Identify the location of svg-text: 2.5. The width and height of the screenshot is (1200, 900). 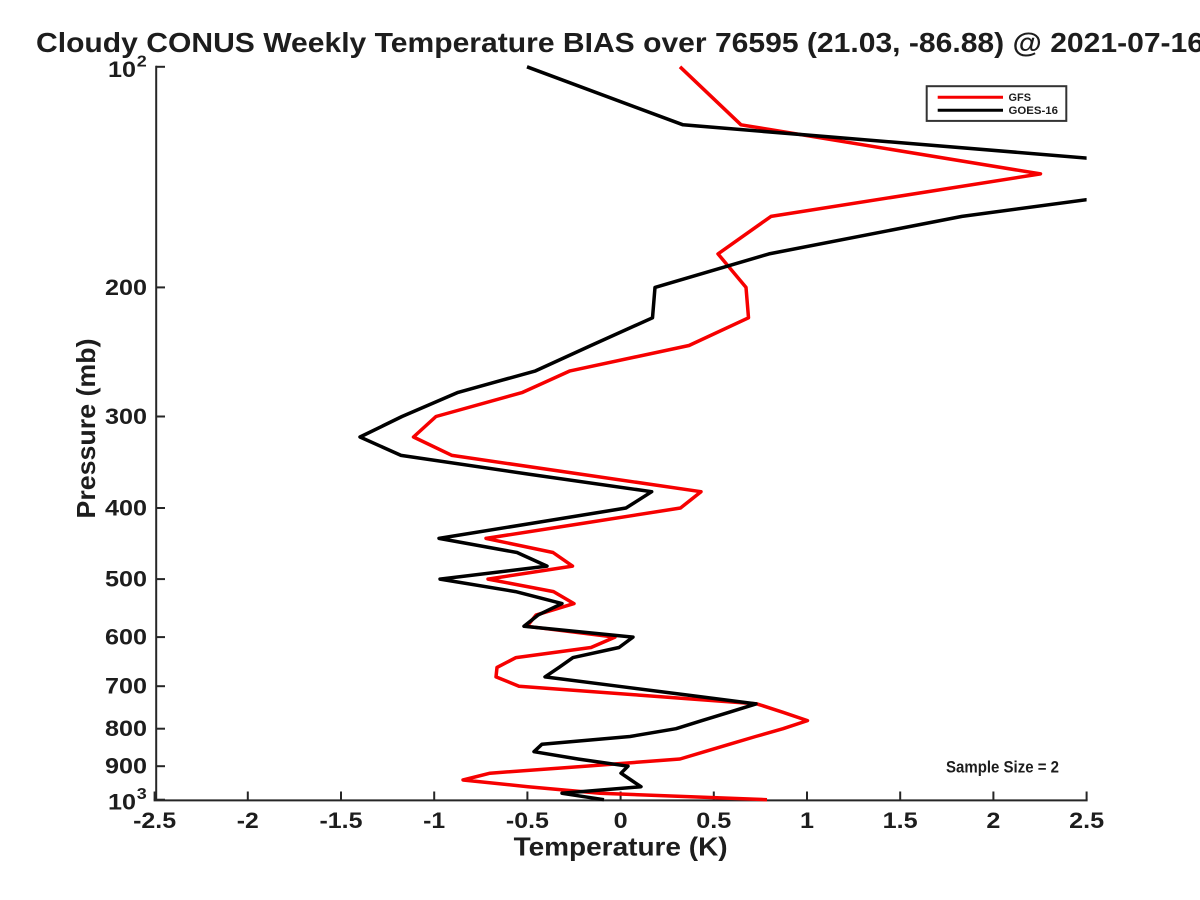
(1086, 820).